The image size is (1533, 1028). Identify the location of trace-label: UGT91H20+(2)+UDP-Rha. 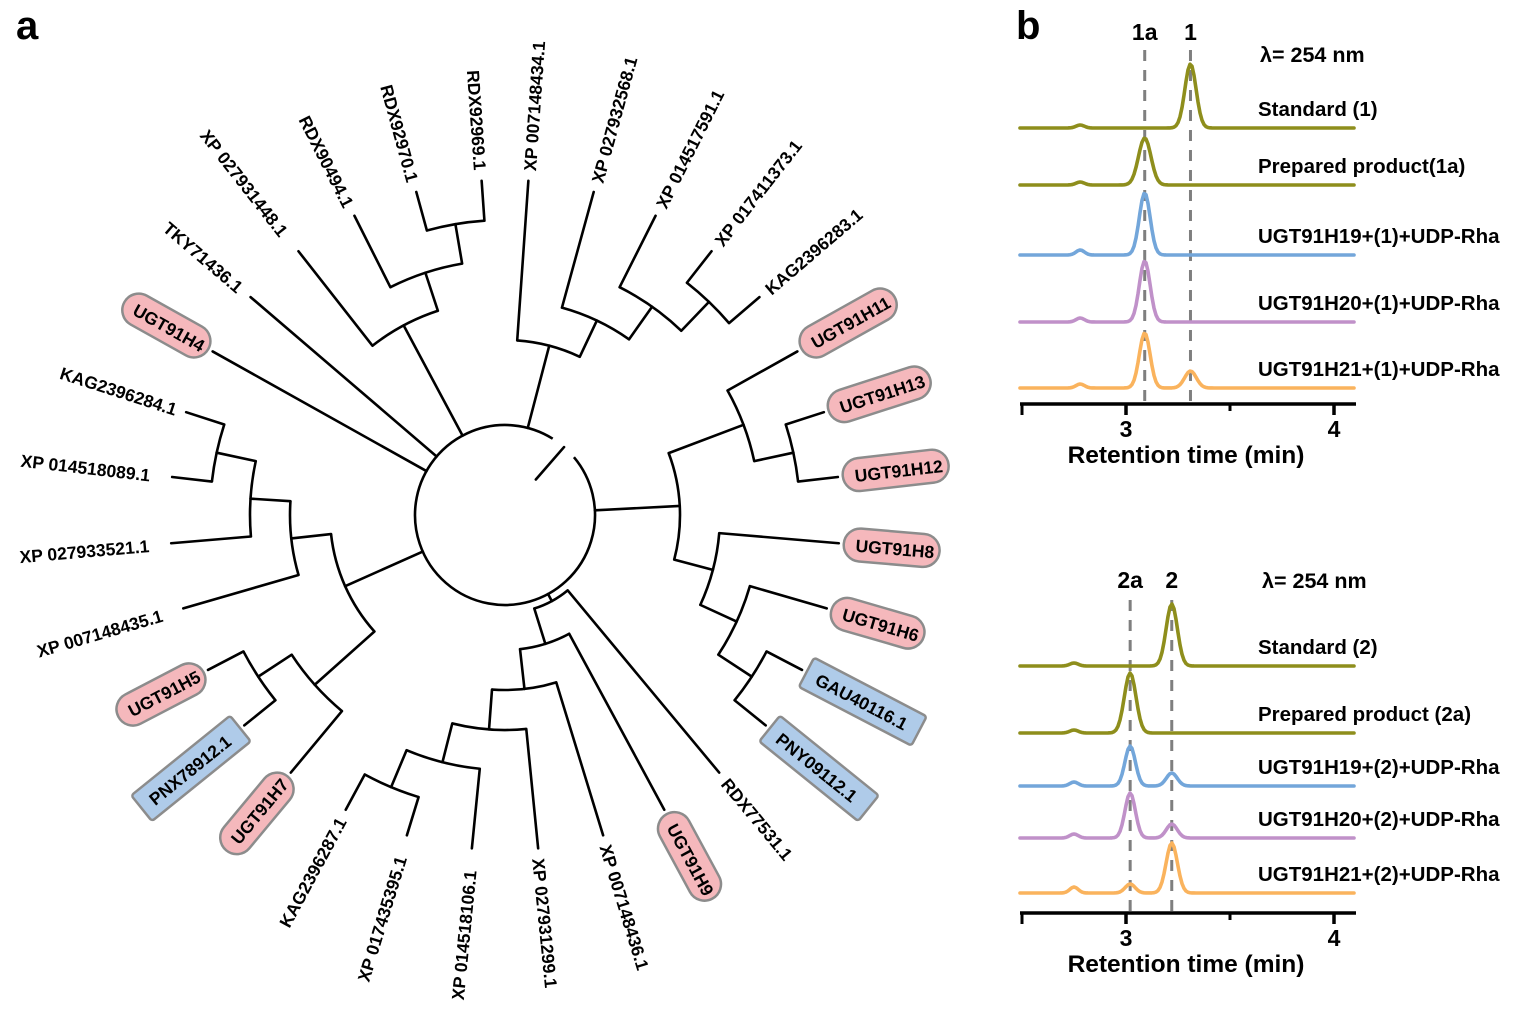
(1379, 819).